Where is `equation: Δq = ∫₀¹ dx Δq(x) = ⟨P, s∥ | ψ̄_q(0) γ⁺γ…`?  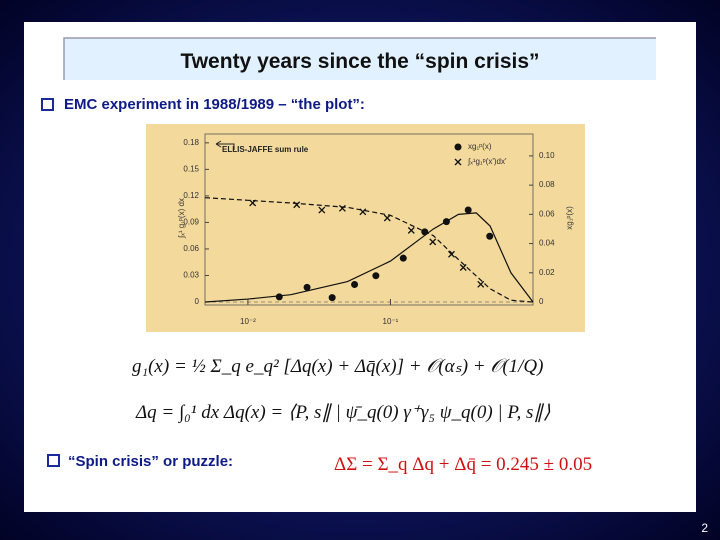 equation: Δq = ∫₀¹ dx Δq(x) = ⟨P, s∥ | ψ̄_q(0) γ⁺γ… is located at coordinates (343, 413).